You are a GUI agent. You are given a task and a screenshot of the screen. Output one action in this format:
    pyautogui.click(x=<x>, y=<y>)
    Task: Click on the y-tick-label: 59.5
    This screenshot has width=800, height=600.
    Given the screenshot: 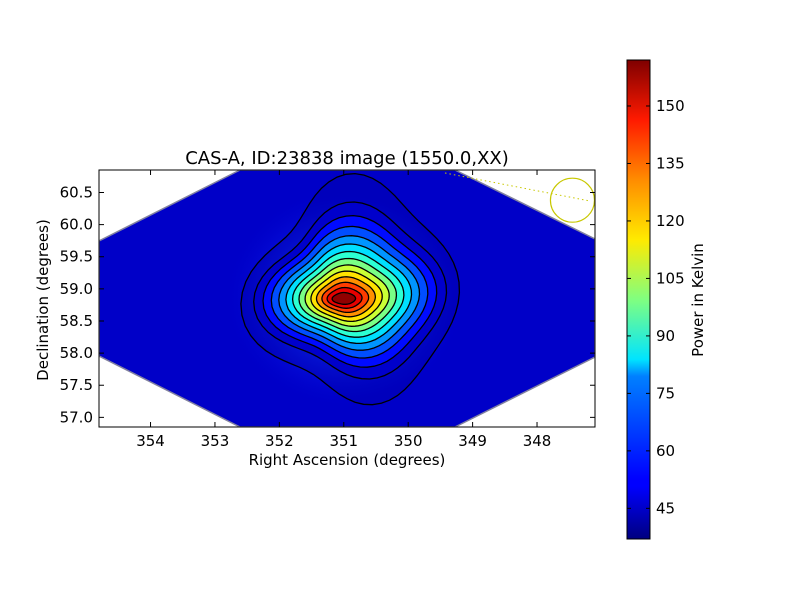 What is the action you would take?
    pyautogui.click(x=76, y=257)
    